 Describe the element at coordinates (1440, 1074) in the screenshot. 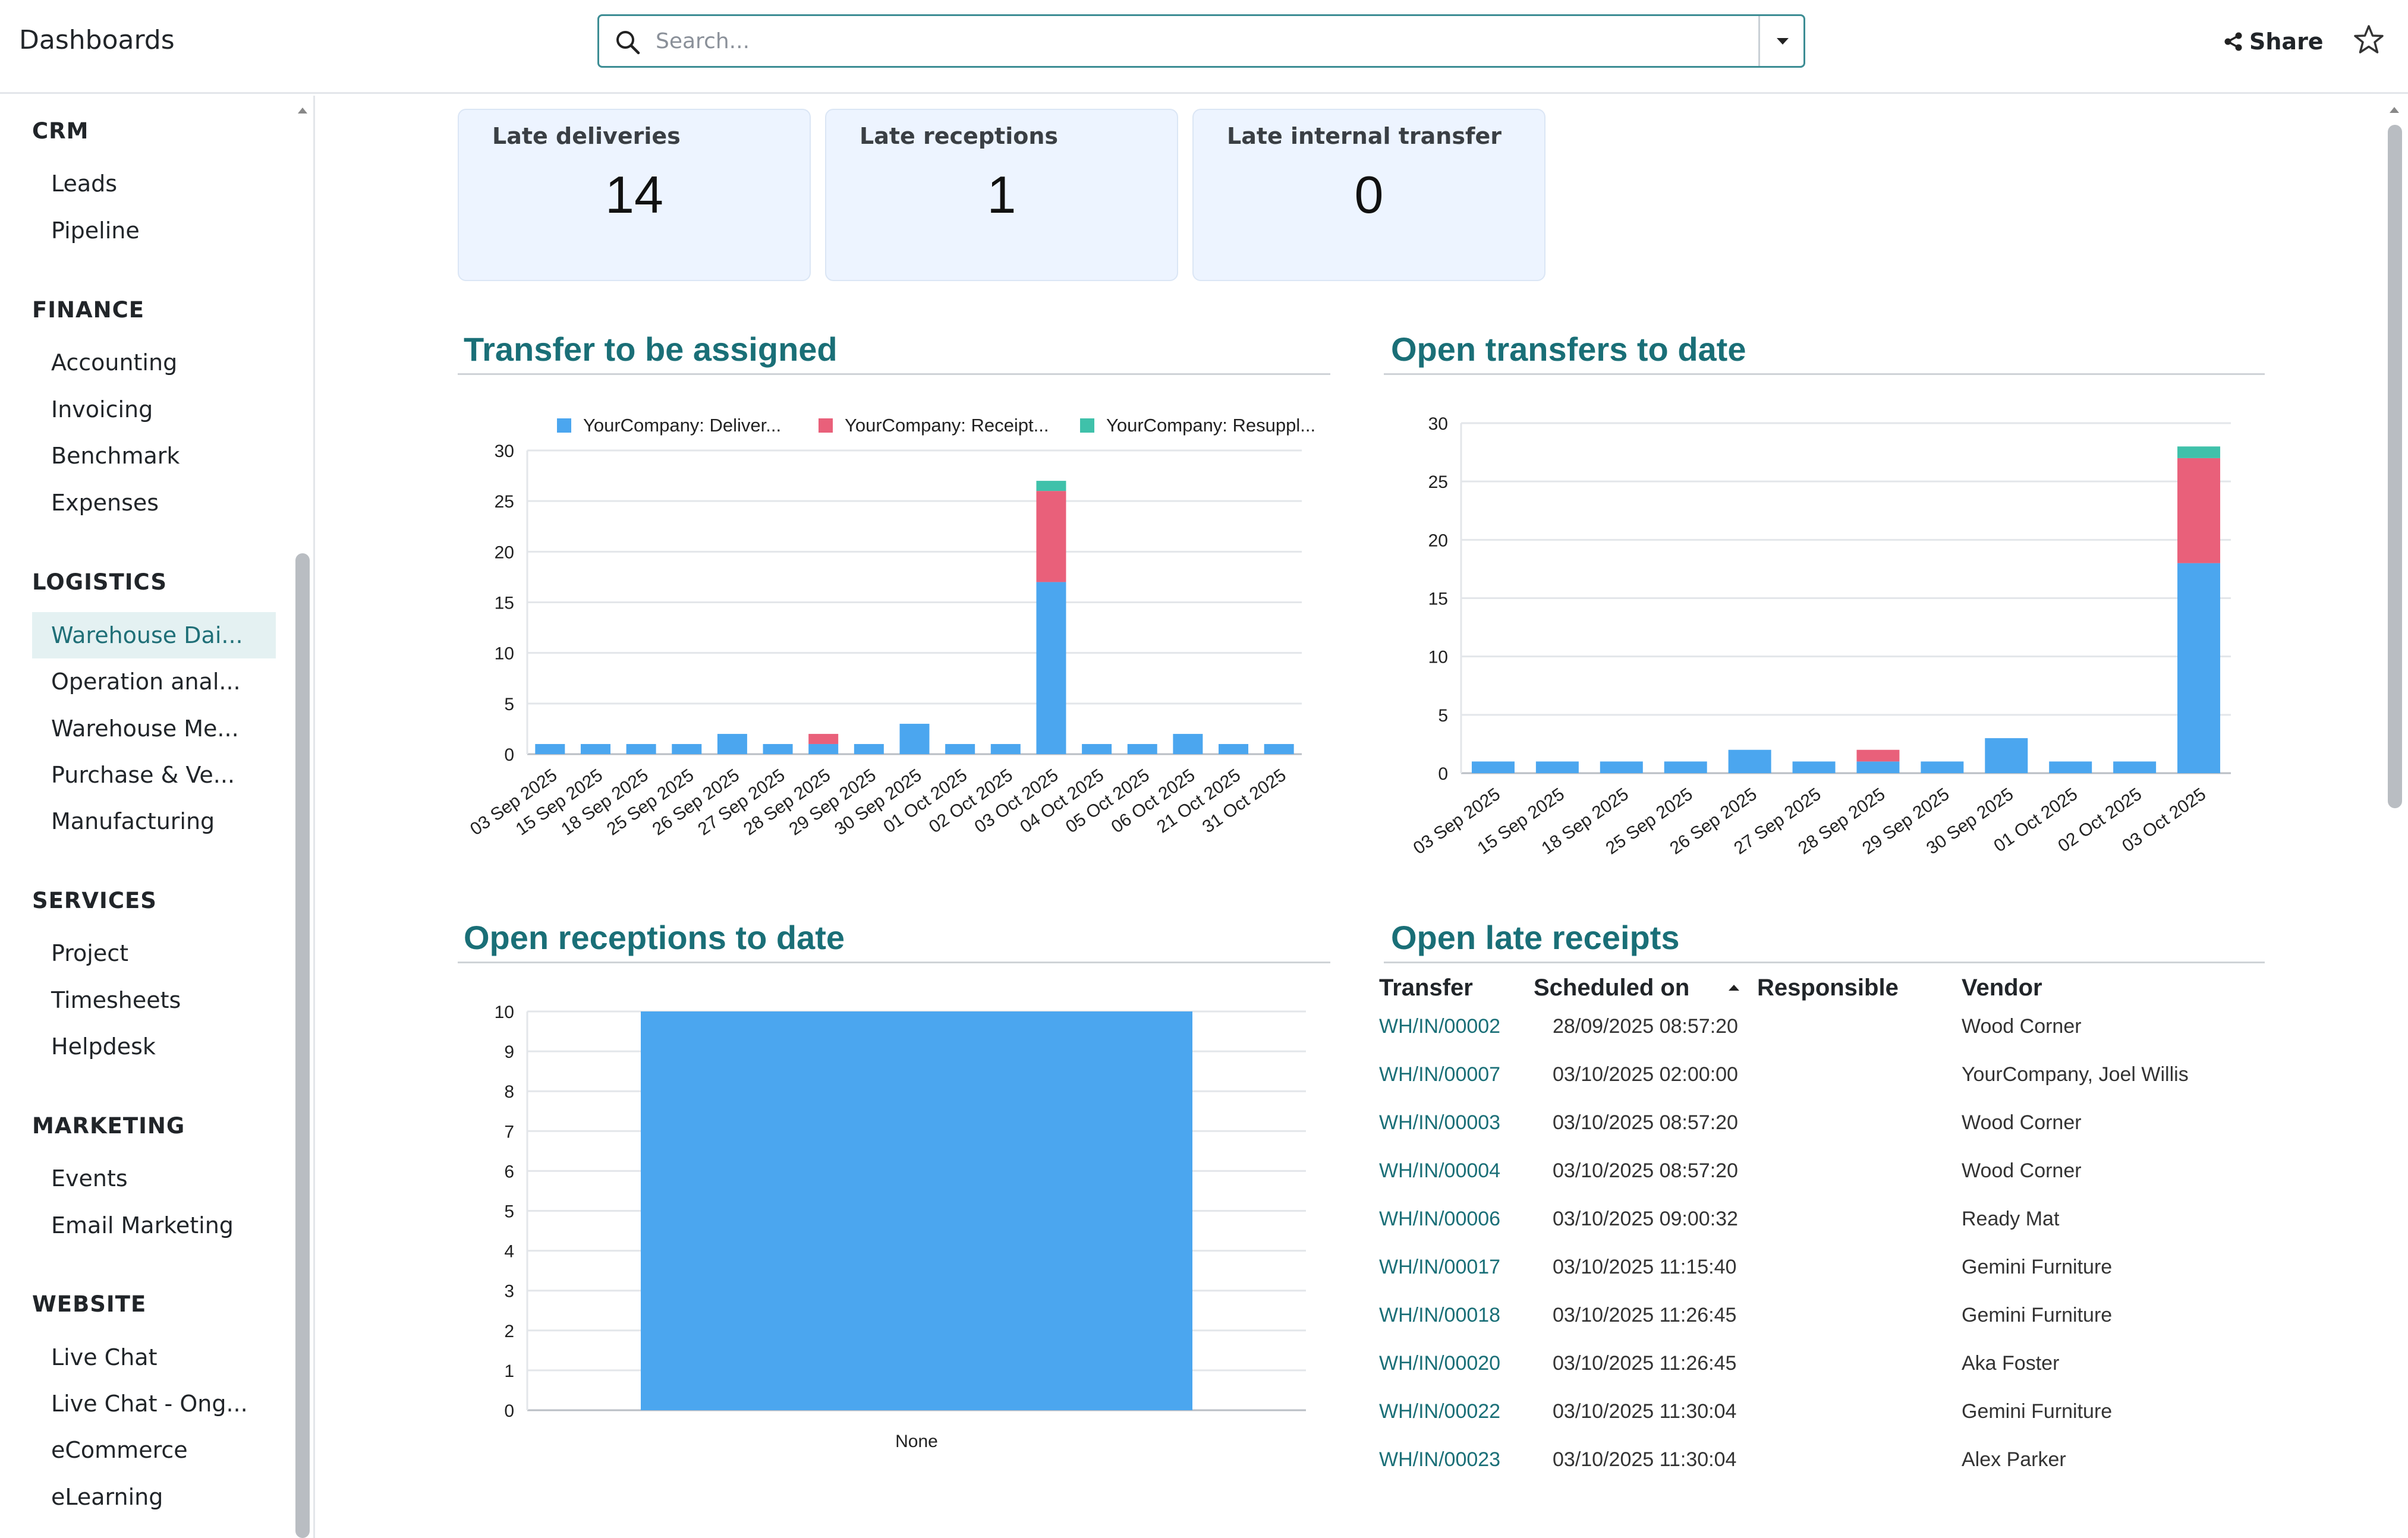

I see `transfer-link: WH/IN/00007` at that location.